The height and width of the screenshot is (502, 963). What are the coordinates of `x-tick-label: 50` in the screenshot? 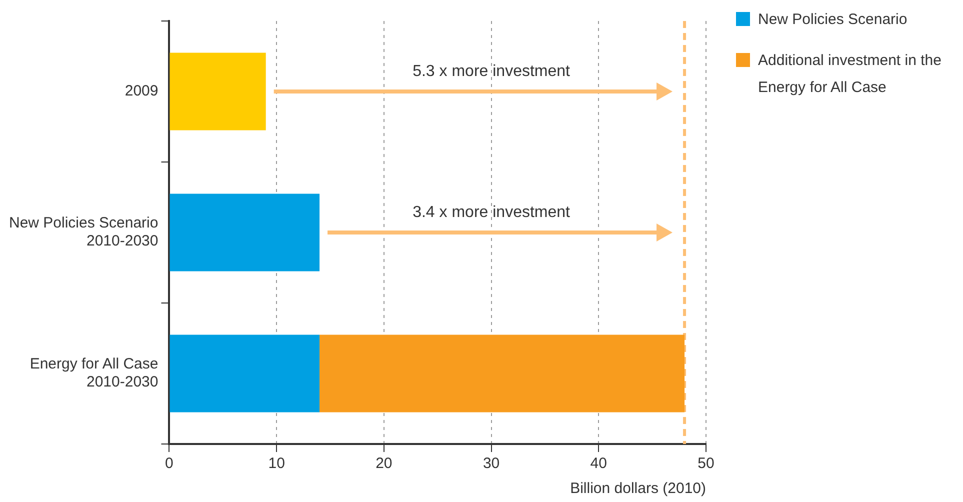 It's located at (706, 463).